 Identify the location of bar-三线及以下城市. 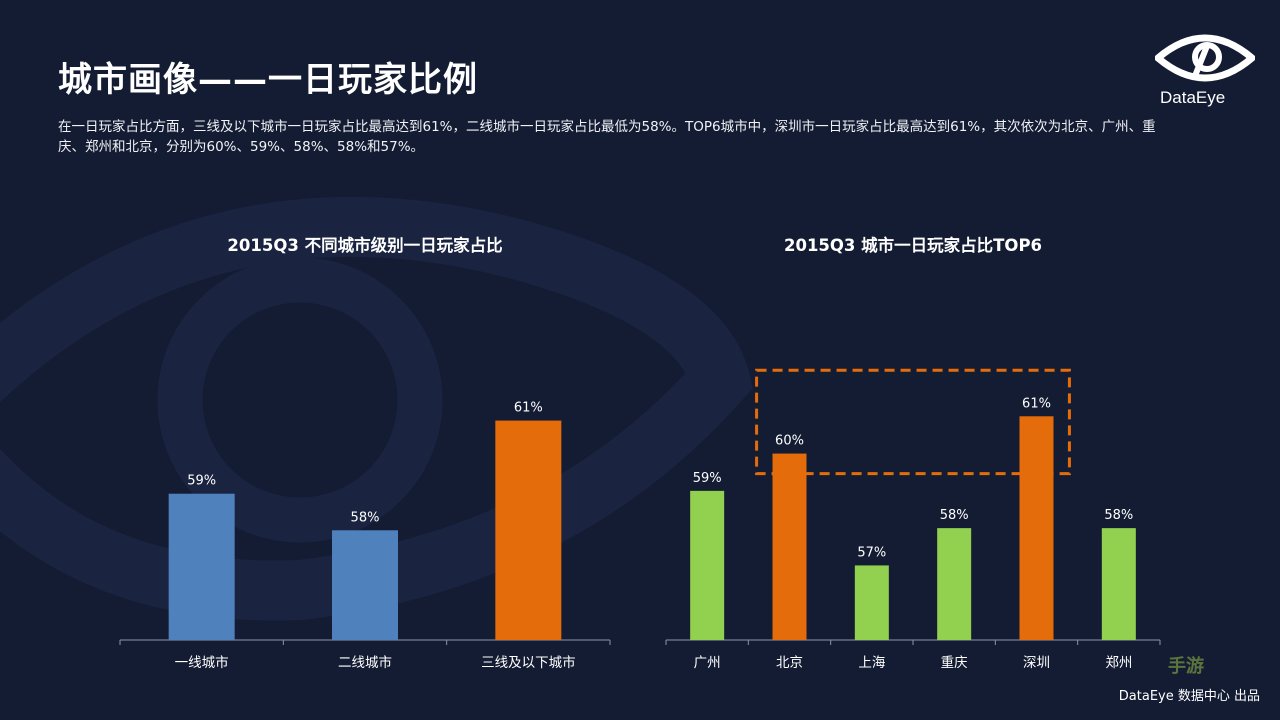
(528, 530).